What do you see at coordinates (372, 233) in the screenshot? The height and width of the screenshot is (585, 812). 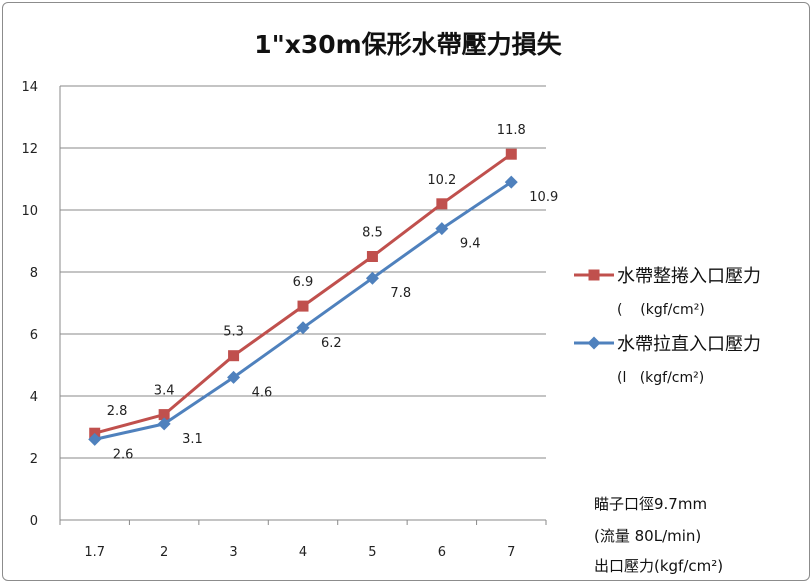 I see `data-label: 8.5` at bounding box center [372, 233].